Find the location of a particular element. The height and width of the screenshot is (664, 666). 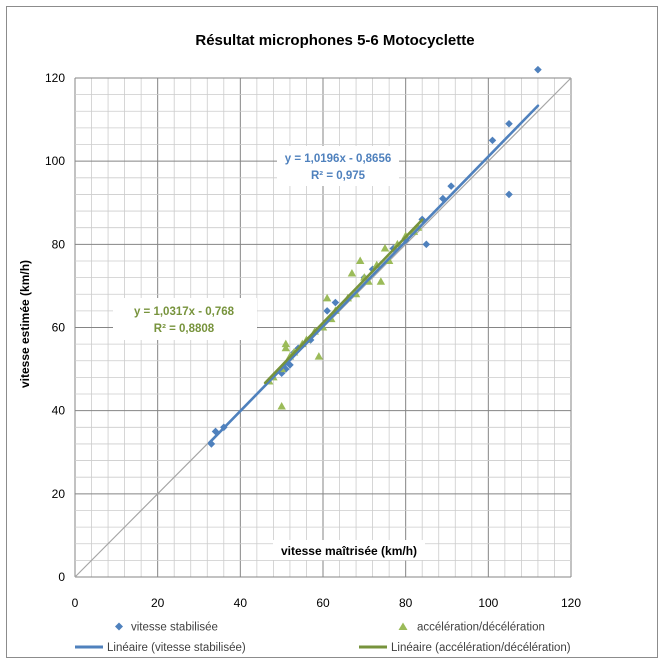

y-tick-label: 20 is located at coordinates (59, 494).